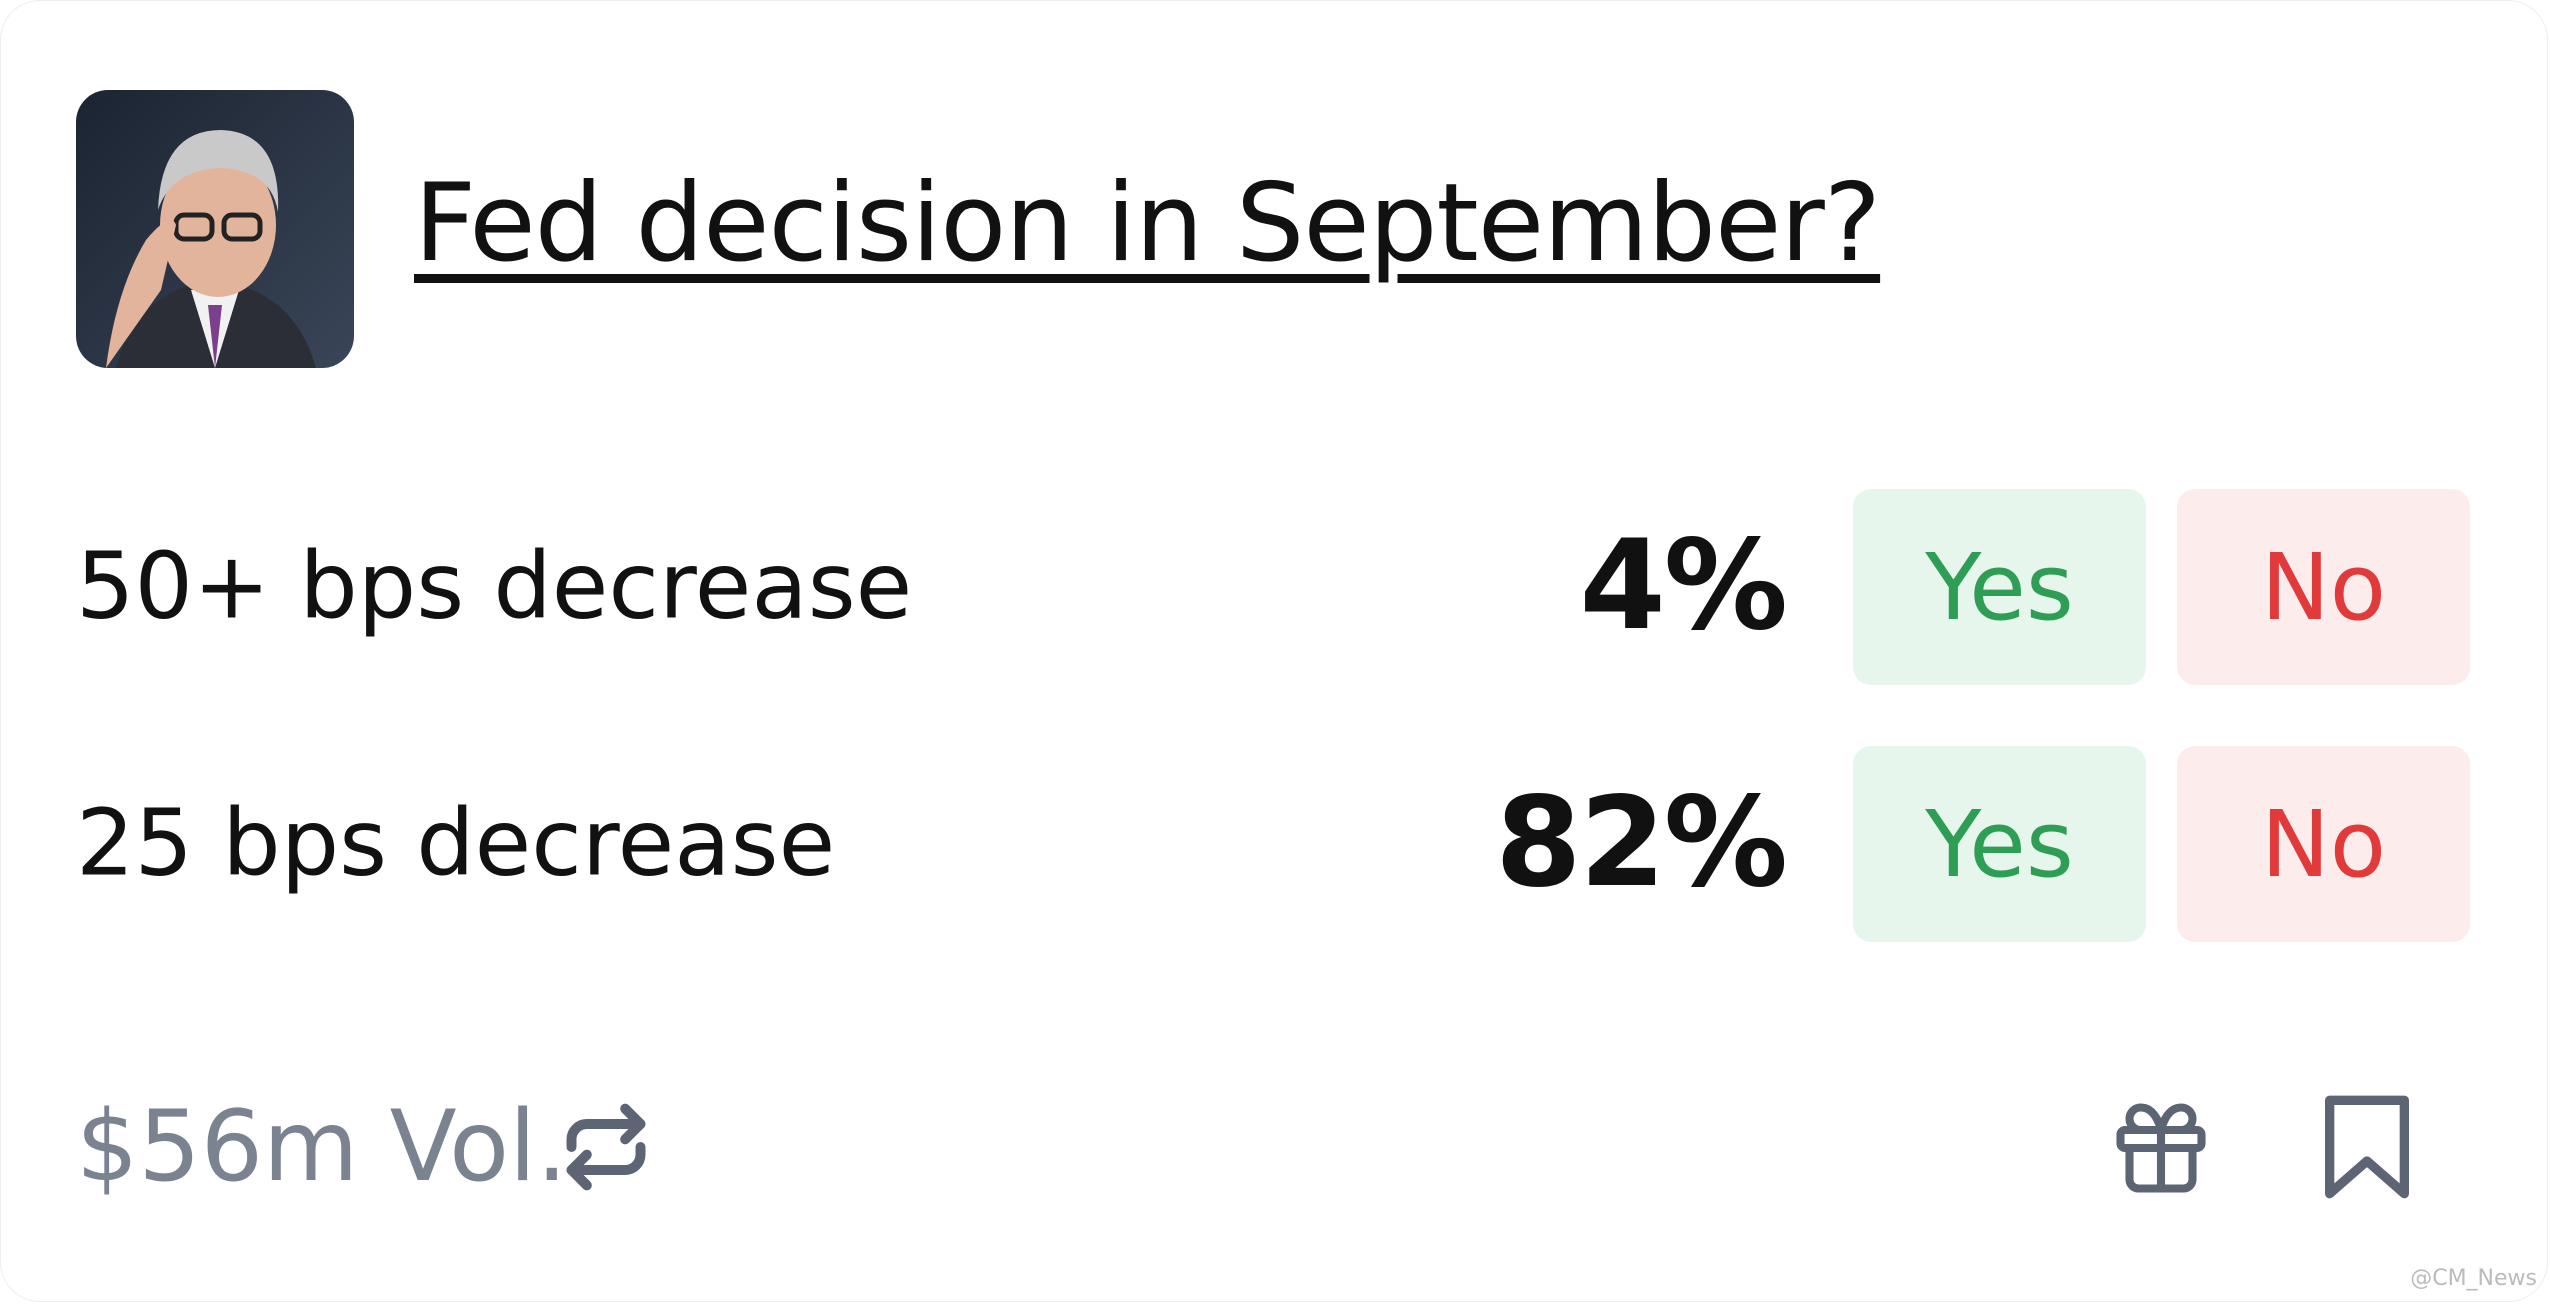 The height and width of the screenshot is (1304, 2550). What do you see at coordinates (215, 229) in the screenshot?
I see `market-image` at bounding box center [215, 229].